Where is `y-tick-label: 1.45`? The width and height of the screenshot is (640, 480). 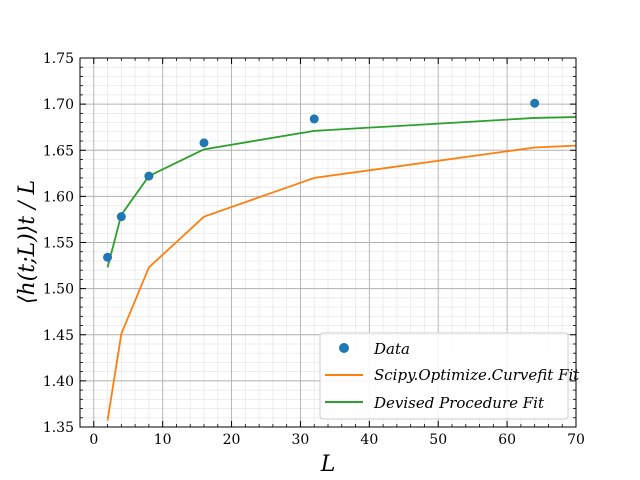 y-tick-label: 1.45 is located at coordinates (58, 336).